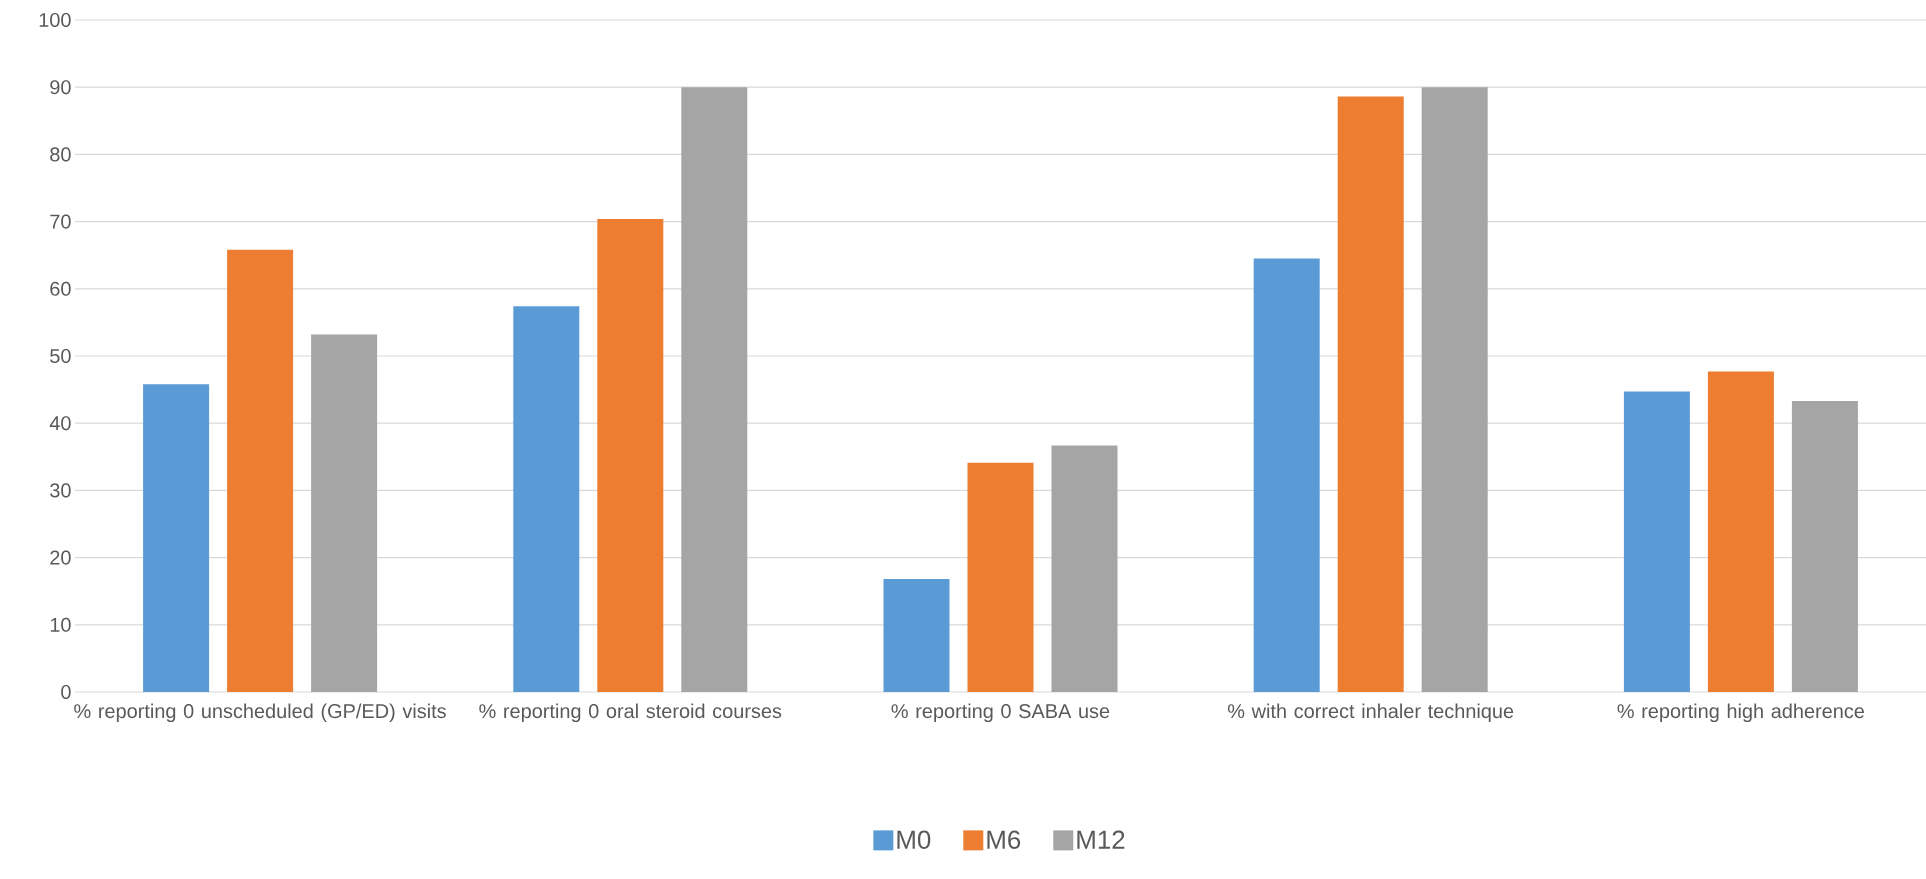  Describe the element at coordinates (1370, 713) in the screenshot. I see `x-tick-label: % with correct inhaler technique` at that location.